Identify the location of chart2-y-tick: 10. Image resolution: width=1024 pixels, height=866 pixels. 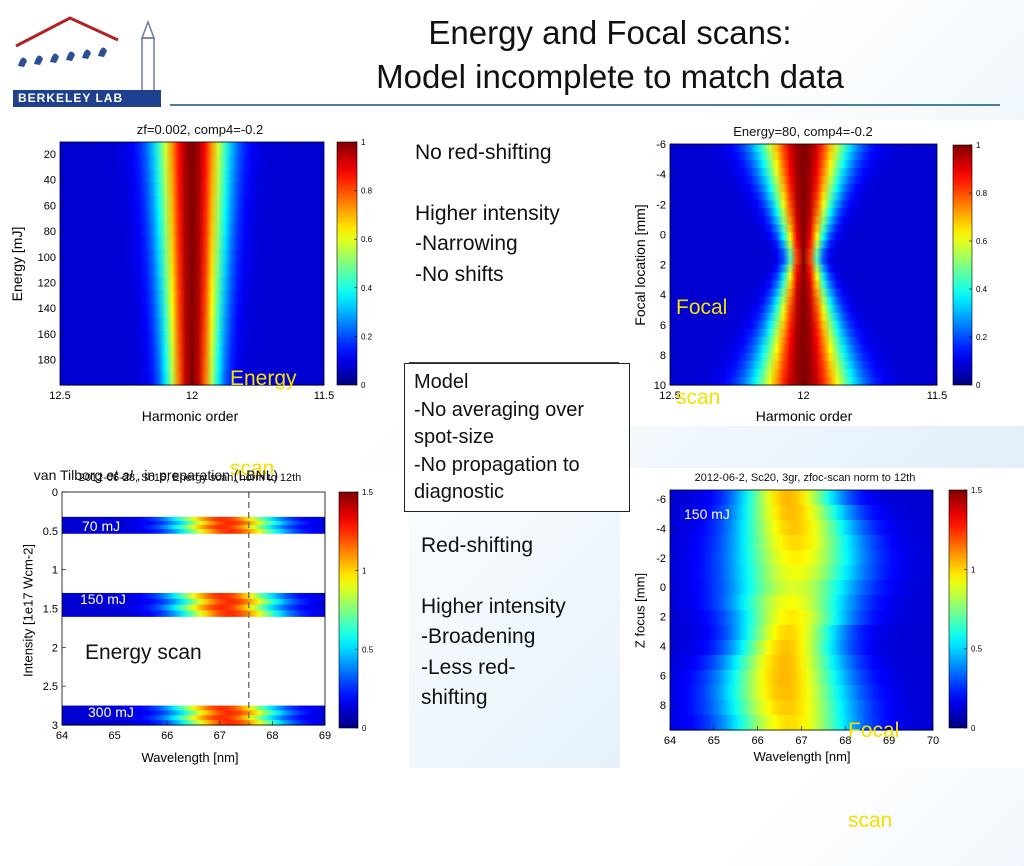
(660, 386).